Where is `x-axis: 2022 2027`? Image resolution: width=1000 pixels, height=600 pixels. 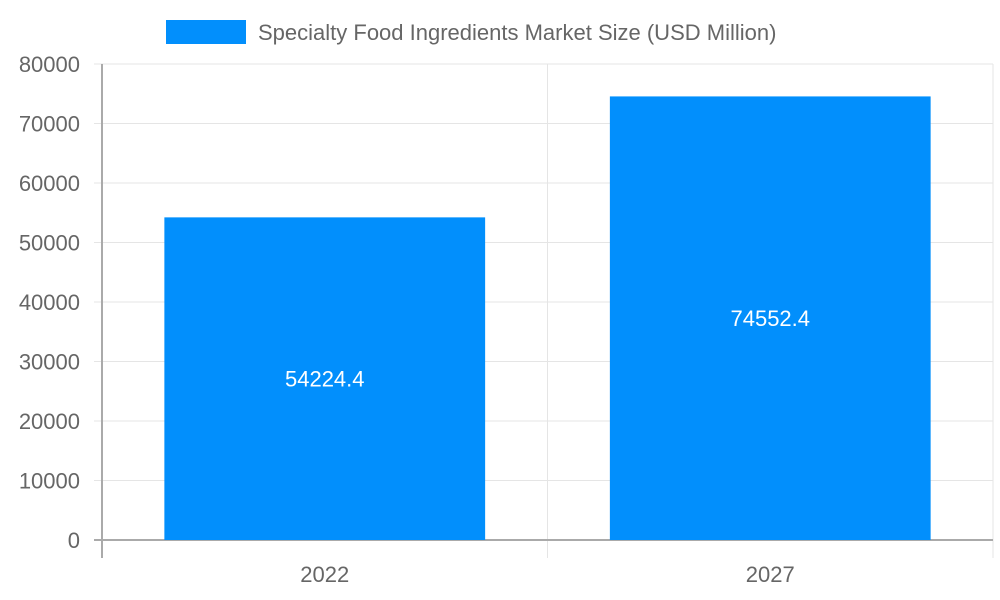 x-axis: 2022 2027 is located at coordinates (543, 563).